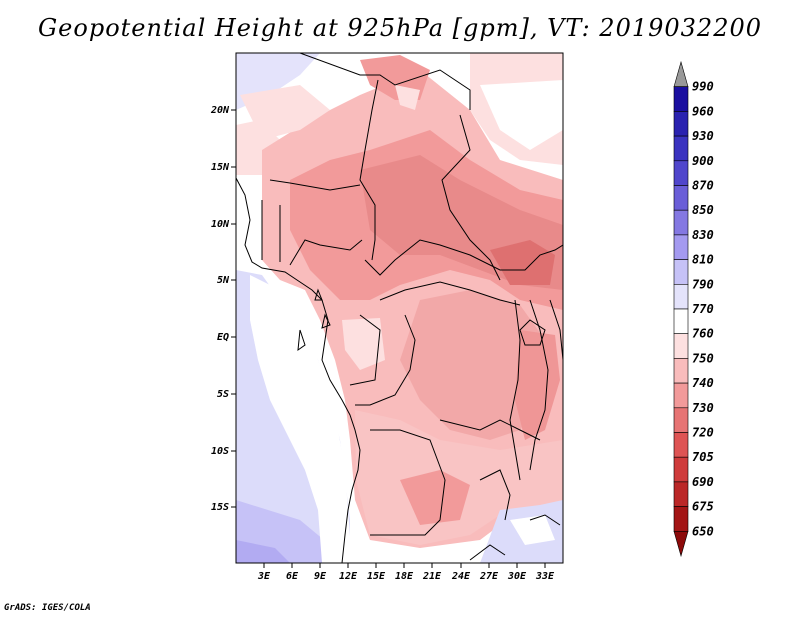 This screenshot has height=618, width=800. What do you see at coordinates (703, 136) in the screenshot?
I see `colorbar-label: 930` at bounding box center [703, 136].